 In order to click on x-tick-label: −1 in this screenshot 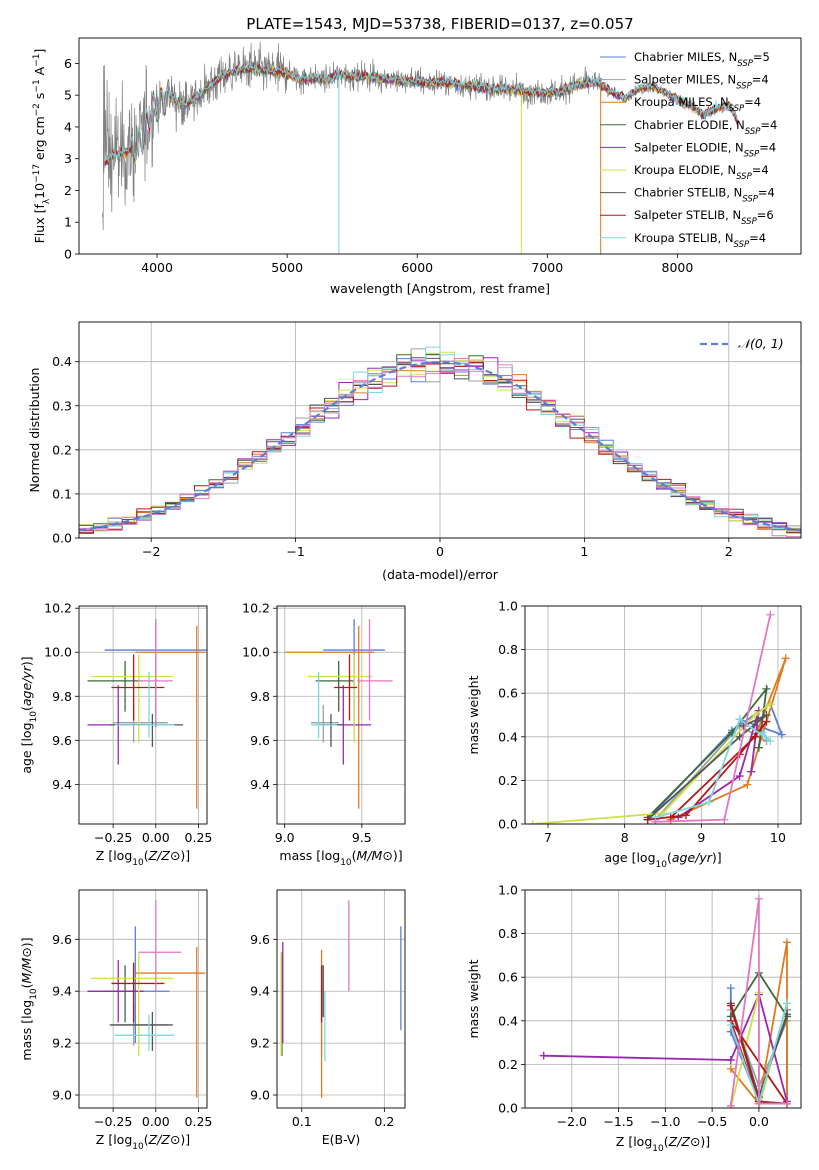, I will do `click(295, 551)`.